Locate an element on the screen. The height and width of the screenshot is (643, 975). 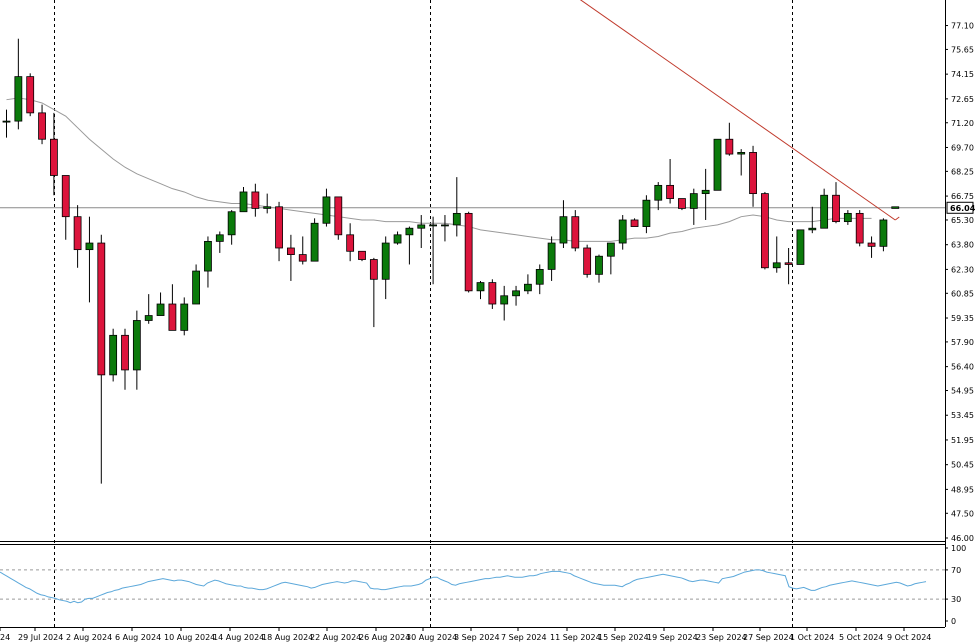
price-tick-label: 74.15 is located at coordinates (962, 74).